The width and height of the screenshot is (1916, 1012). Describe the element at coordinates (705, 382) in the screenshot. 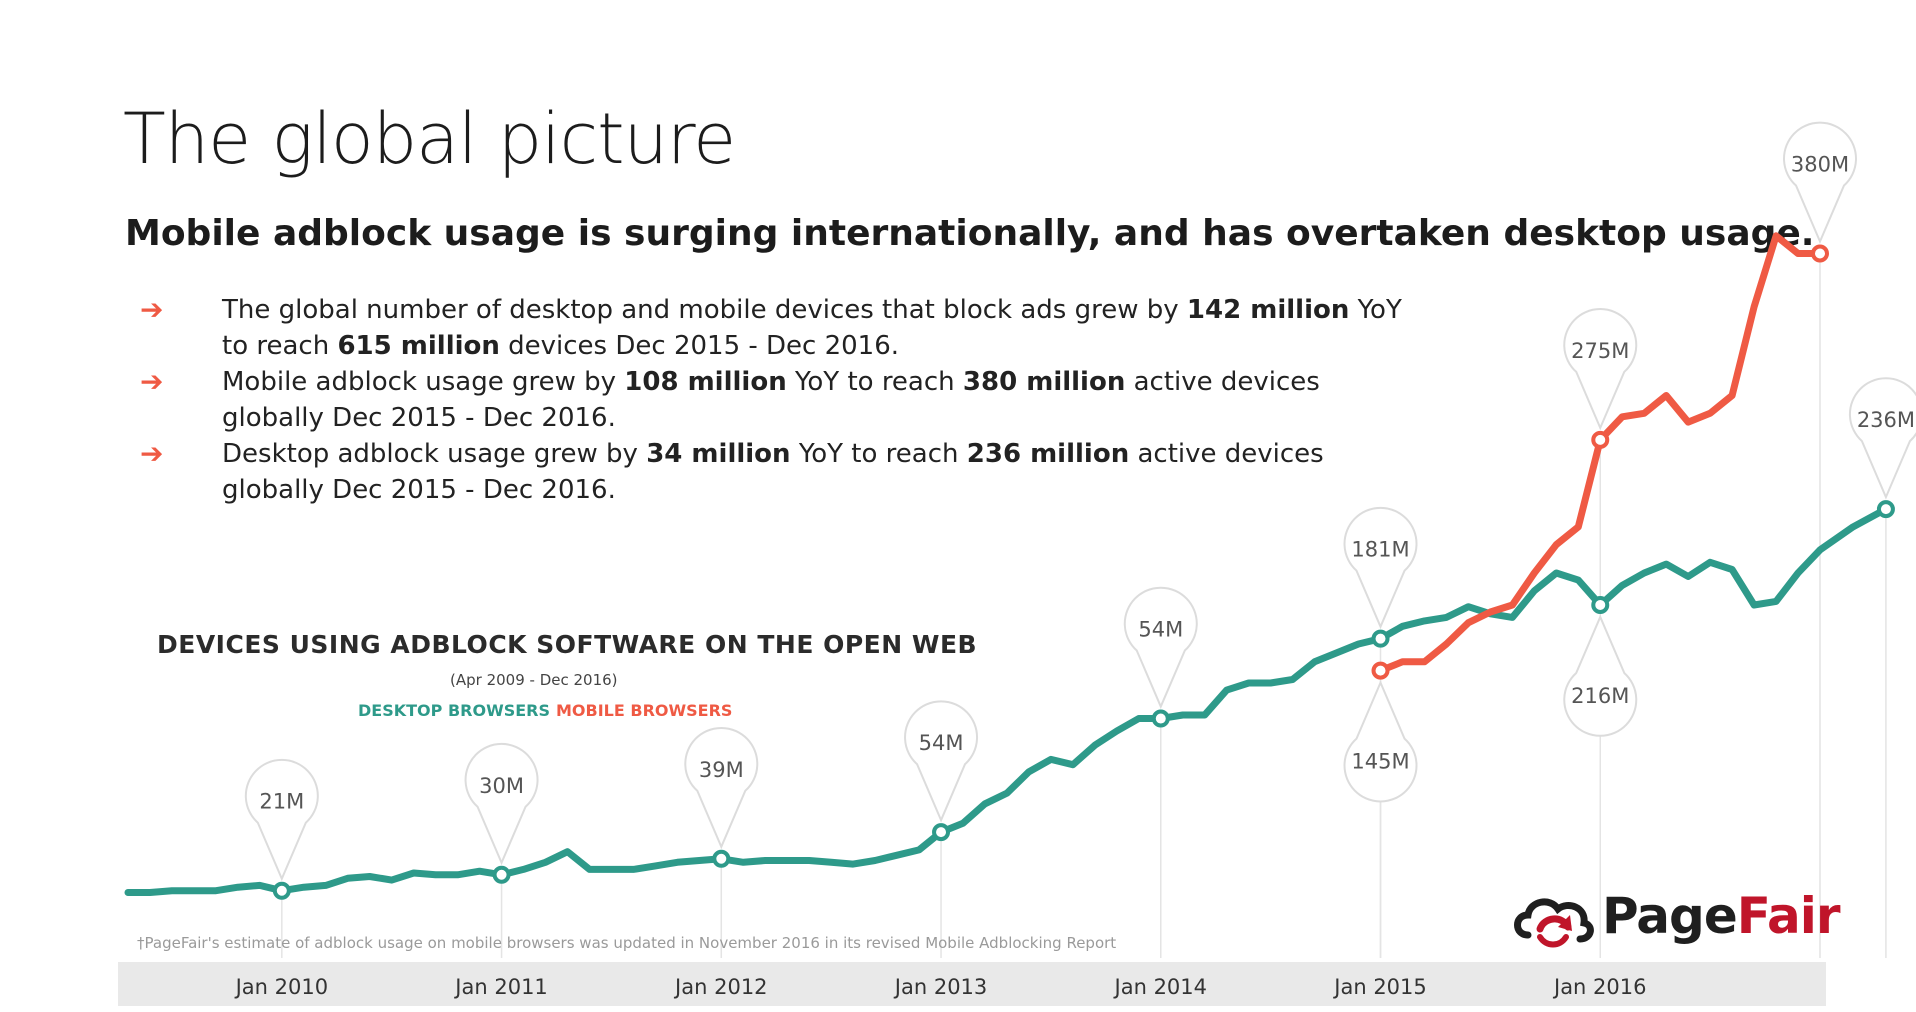

I see `key-figure: 108 million` at that location.